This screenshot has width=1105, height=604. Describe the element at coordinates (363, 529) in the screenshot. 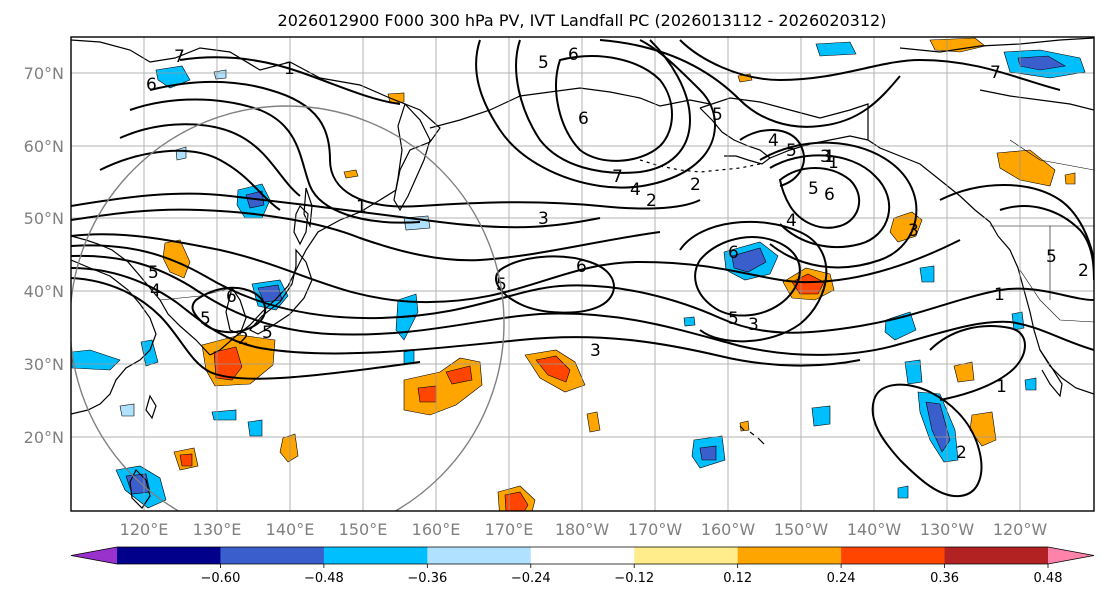

I see `lon-tick-label: 150°E` at that location.